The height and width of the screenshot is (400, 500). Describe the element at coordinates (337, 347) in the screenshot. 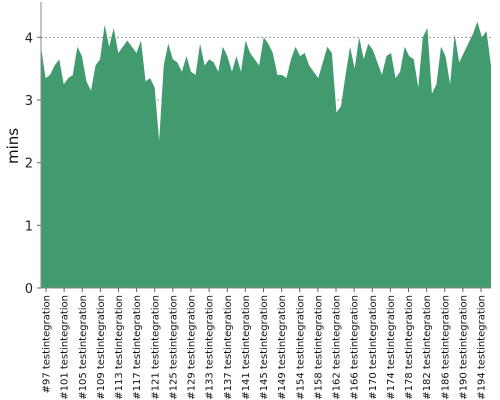

I see `x-tick-label: #162 testintegration` at that location.